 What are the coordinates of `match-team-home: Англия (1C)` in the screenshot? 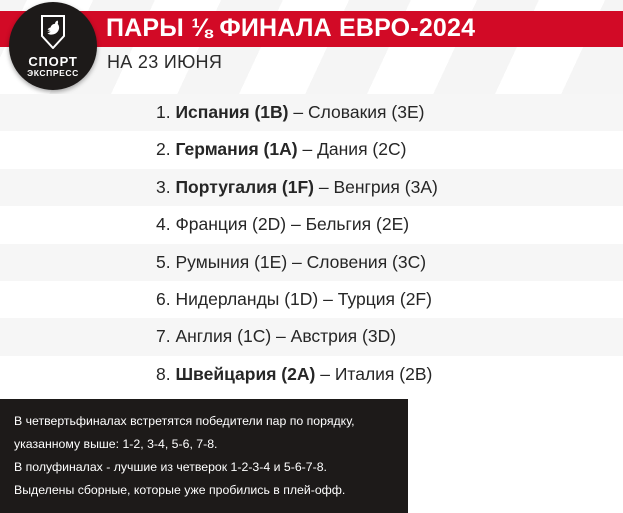 It's located at (223, 336).